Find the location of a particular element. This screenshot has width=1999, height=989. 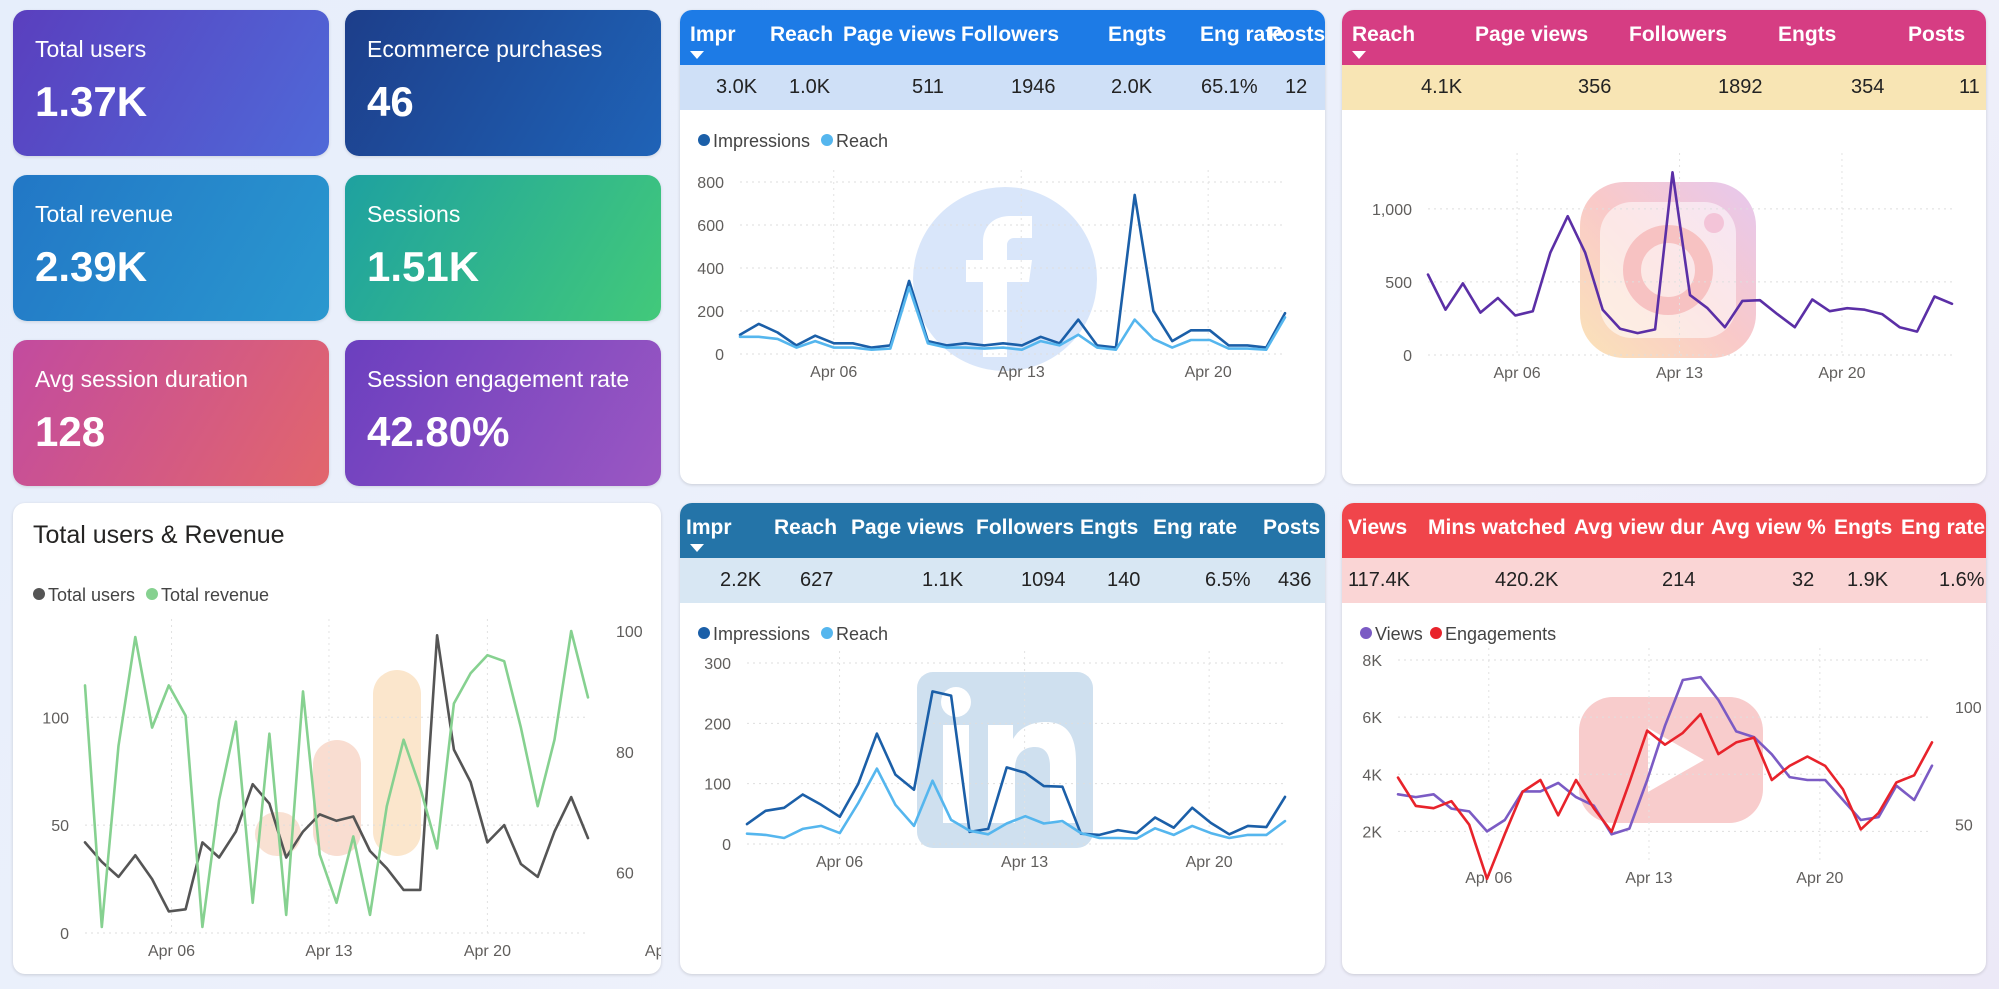

legend-label: Reach is located at coordinates (862, 141).